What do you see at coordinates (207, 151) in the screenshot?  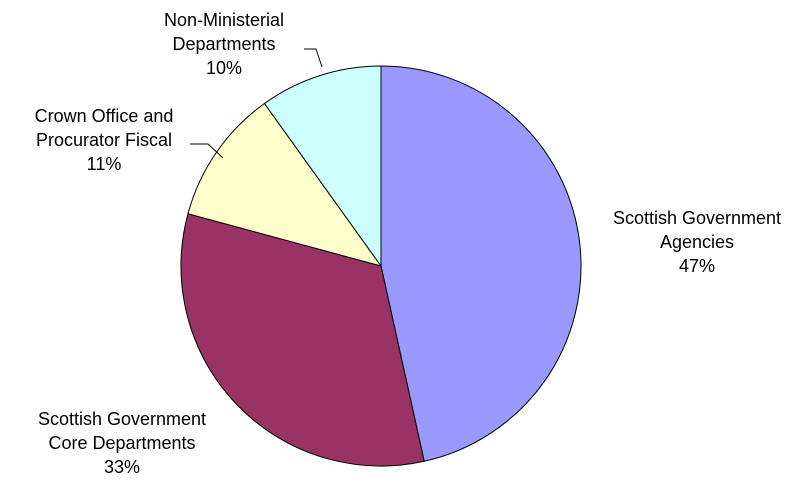 I see `leader-line-crown-office-and-procurator-fiscal` at bounding box center [207, 151].